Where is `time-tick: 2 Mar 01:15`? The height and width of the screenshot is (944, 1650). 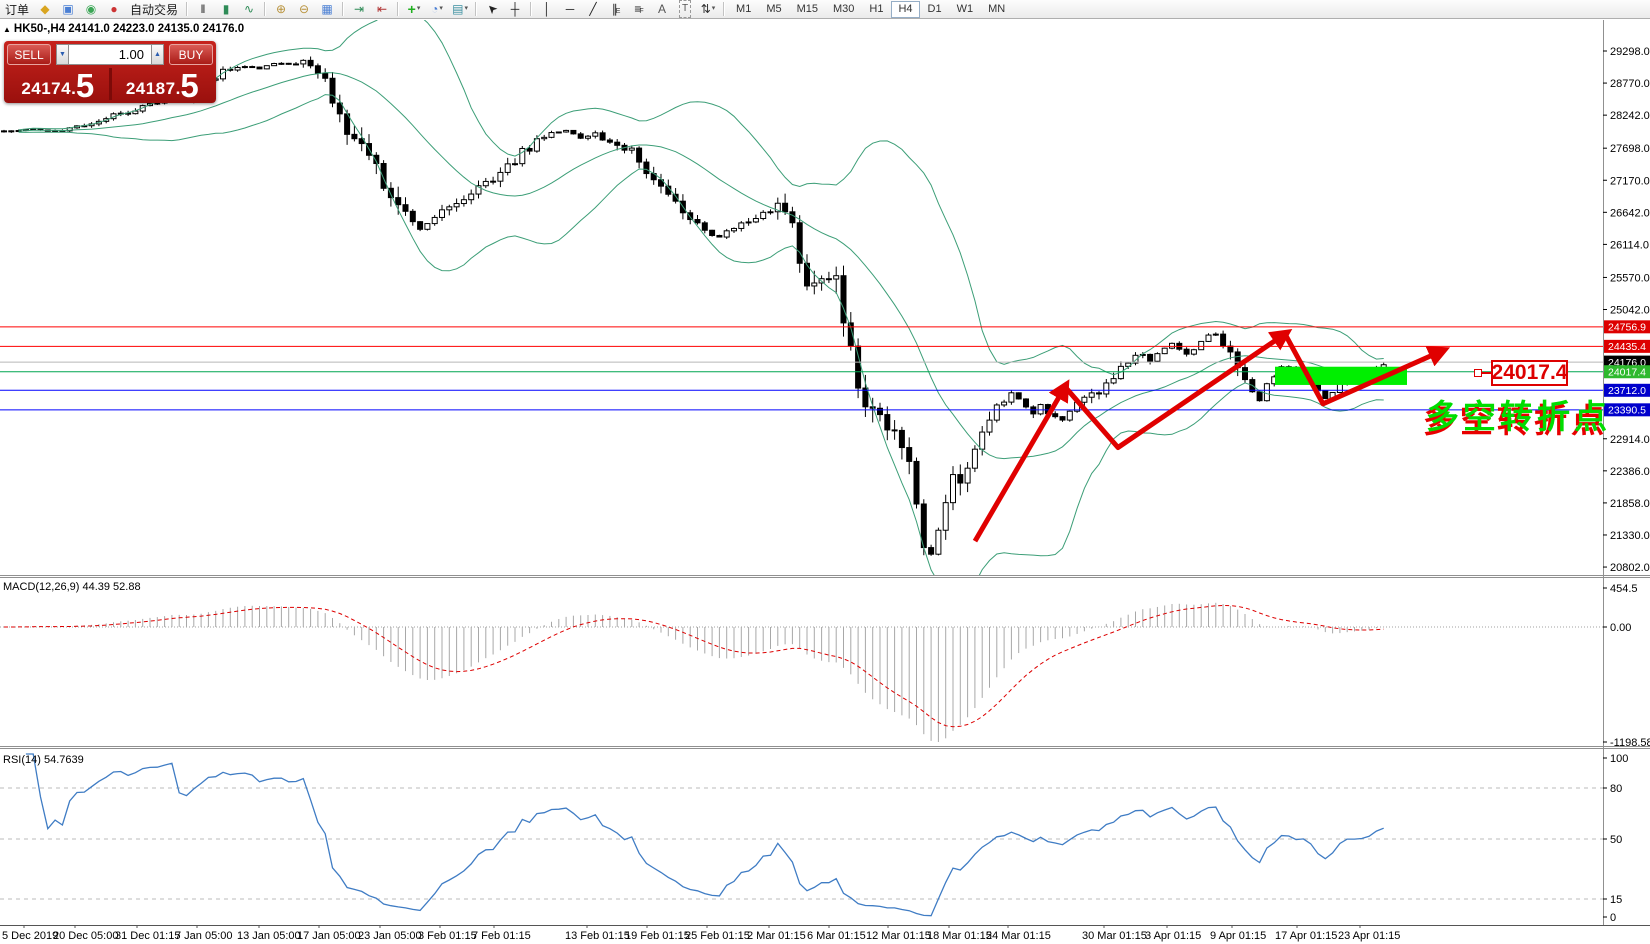
time-tick: 2 Mar 01:15 is located at coordinates (776, 936).